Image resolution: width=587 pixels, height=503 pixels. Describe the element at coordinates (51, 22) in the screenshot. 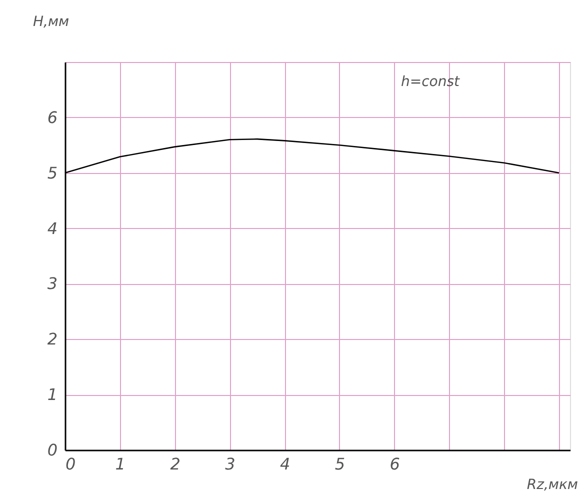

I see `y-axis-title: H,мм` at that location.